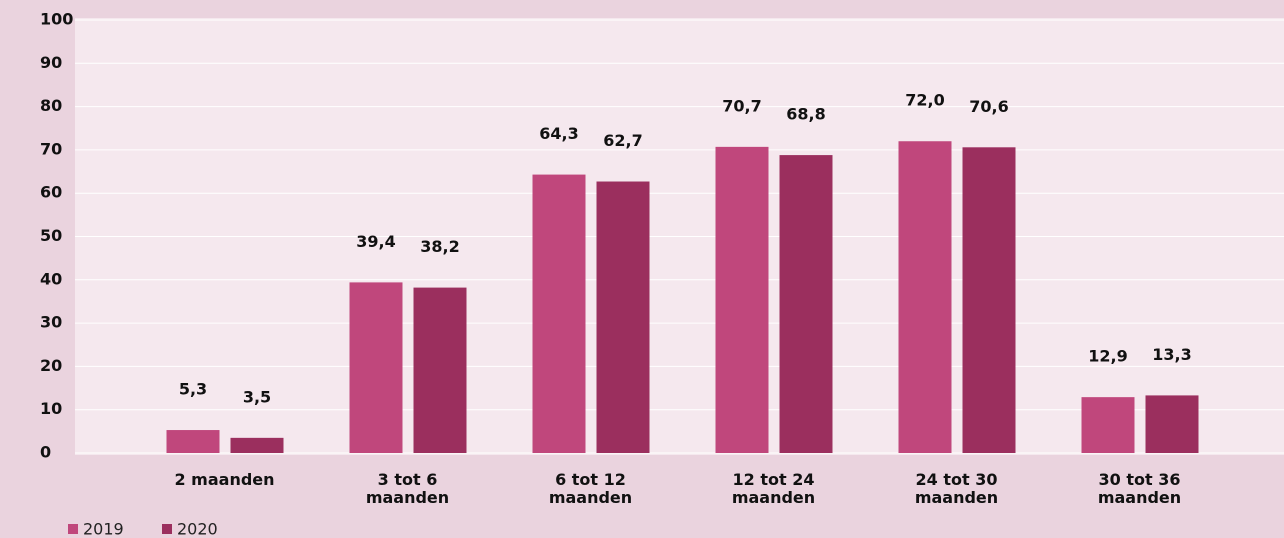 Image resolution: width=1284 pixels, height=538 pixels. What do you see at coordinates (51, 408) in the screenshot?
I see `y-tick-label: 10` at bounding box center [51, 408].